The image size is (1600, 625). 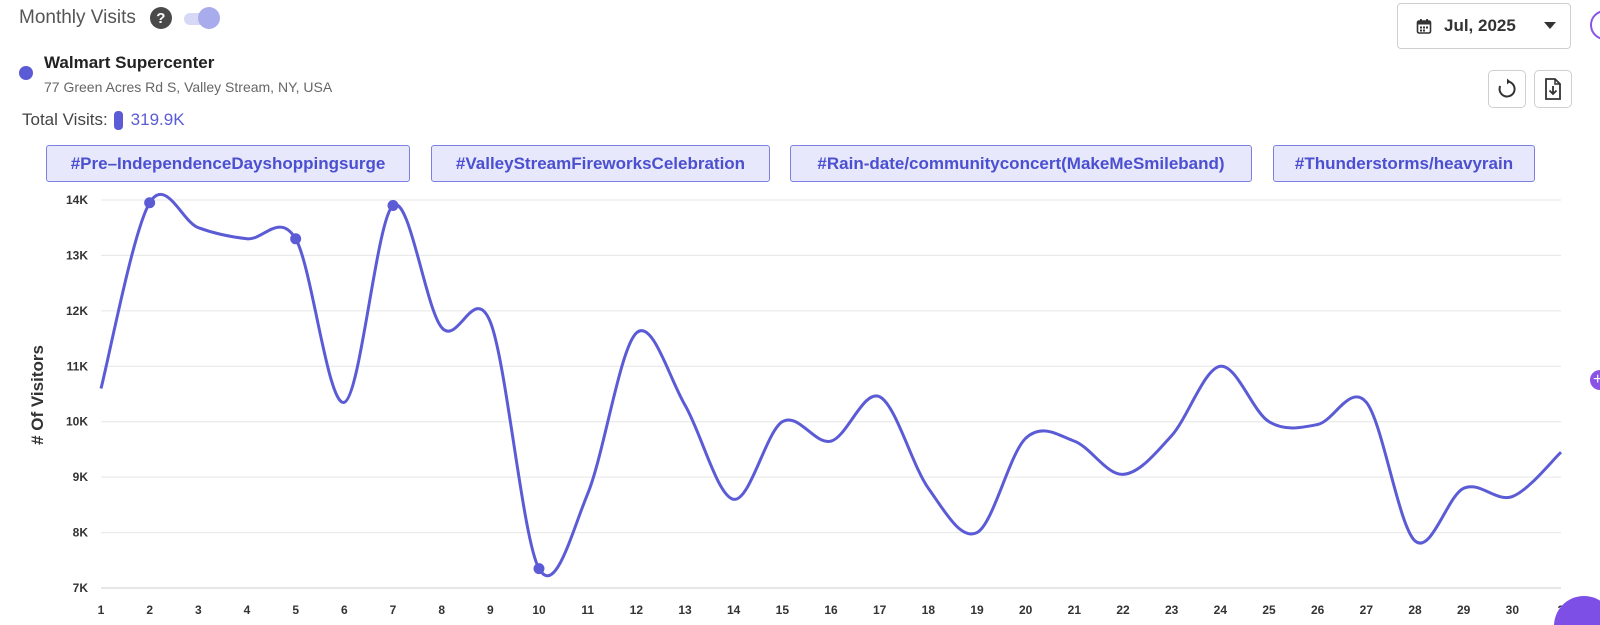 What do you see at coordinates (77, 422) in the screenshot?
I see `y-tick-label: 10K` at bounding box center [77, 422].